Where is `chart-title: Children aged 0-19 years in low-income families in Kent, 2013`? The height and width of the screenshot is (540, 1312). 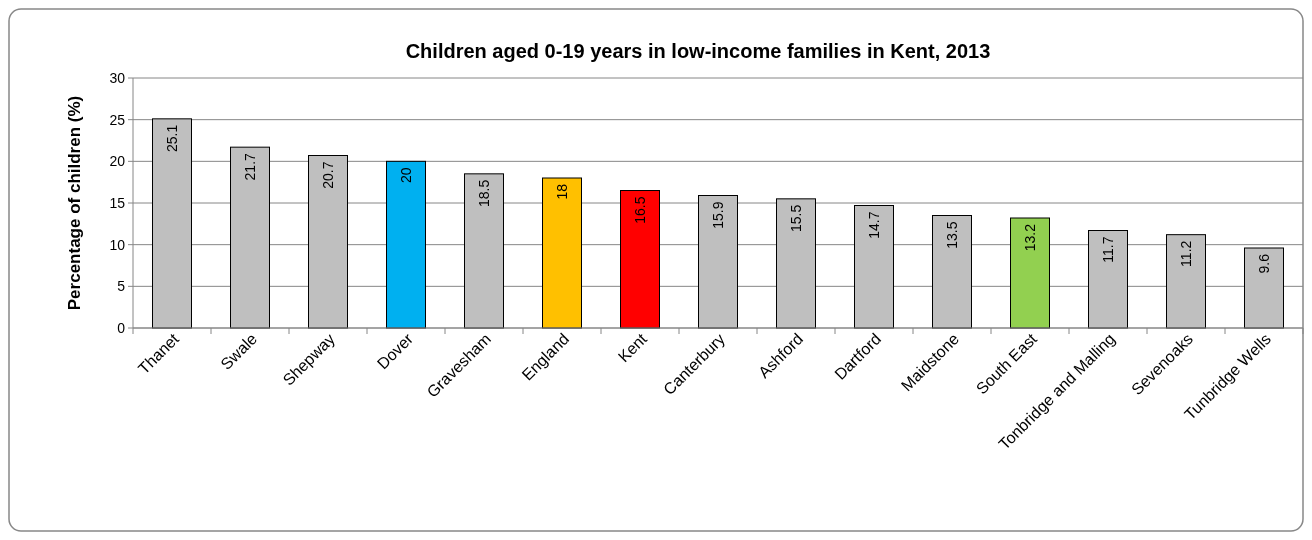 chart-title: Children aged 0-19 years in low-income families in Kent, 2013 is located at coordinates (698, 51).